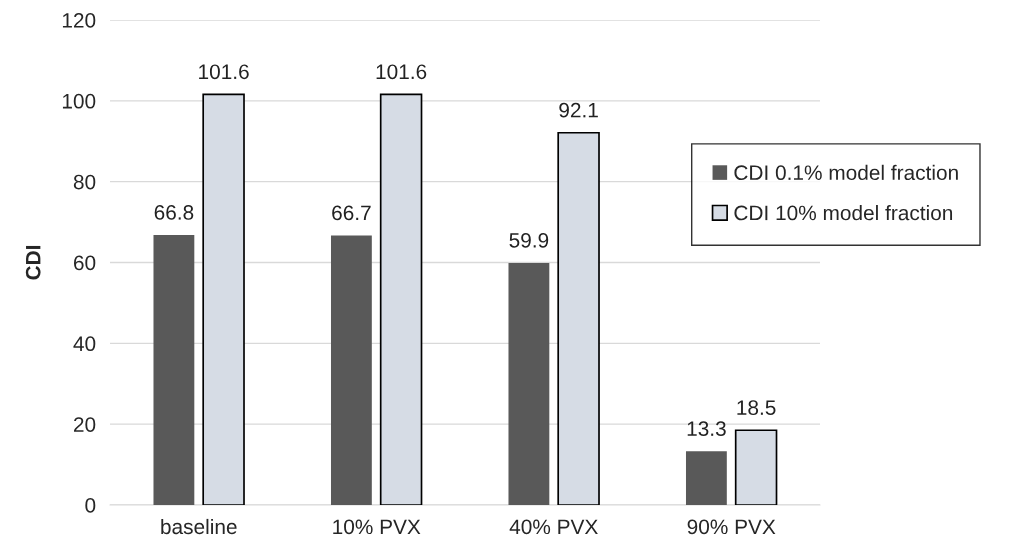 The image size is (1010, 554). What do you see at coordinates (706, 429) in the screenshot?
I see `data-label: 13.3` at bounding box center [706, 429].